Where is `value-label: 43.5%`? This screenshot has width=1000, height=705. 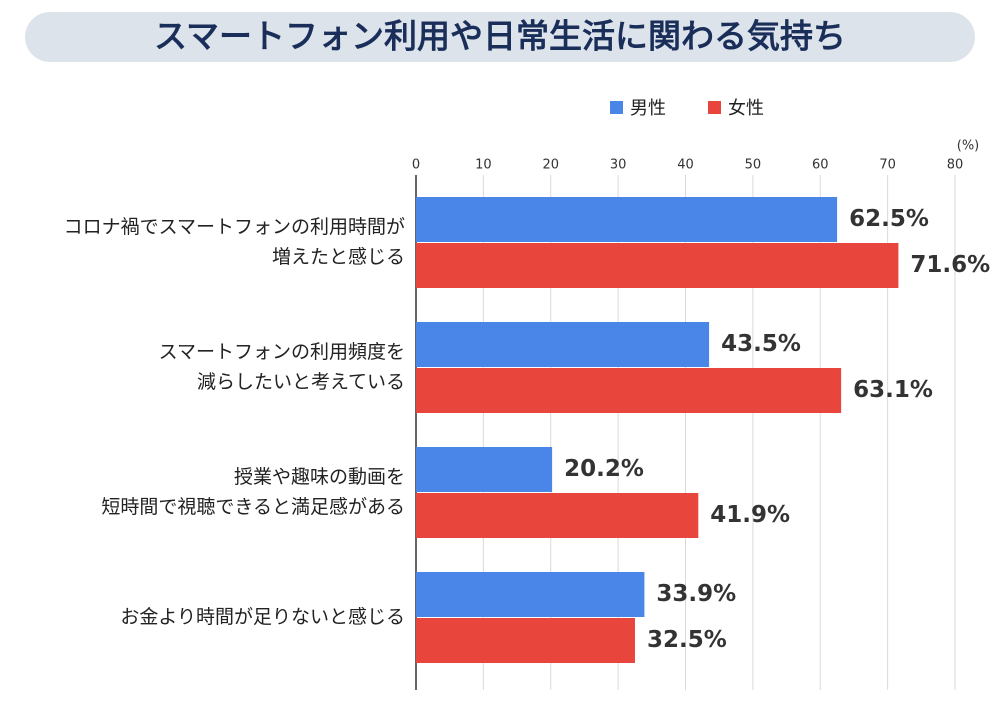 value-label: 43.5% is located at coordinates (761, 344).